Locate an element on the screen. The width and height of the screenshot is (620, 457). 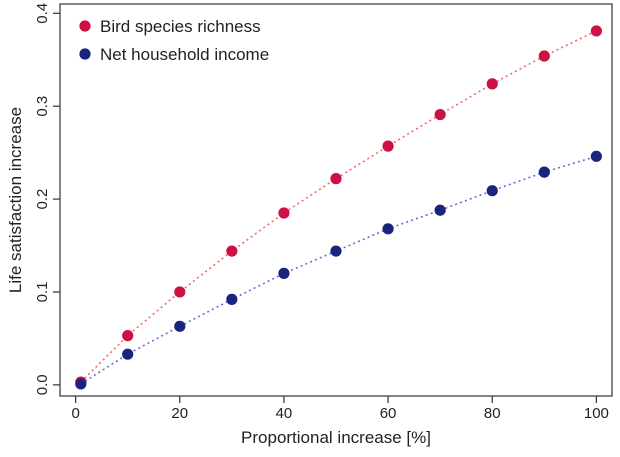
legend-label: Net household income is located at coordinates (184, 54).